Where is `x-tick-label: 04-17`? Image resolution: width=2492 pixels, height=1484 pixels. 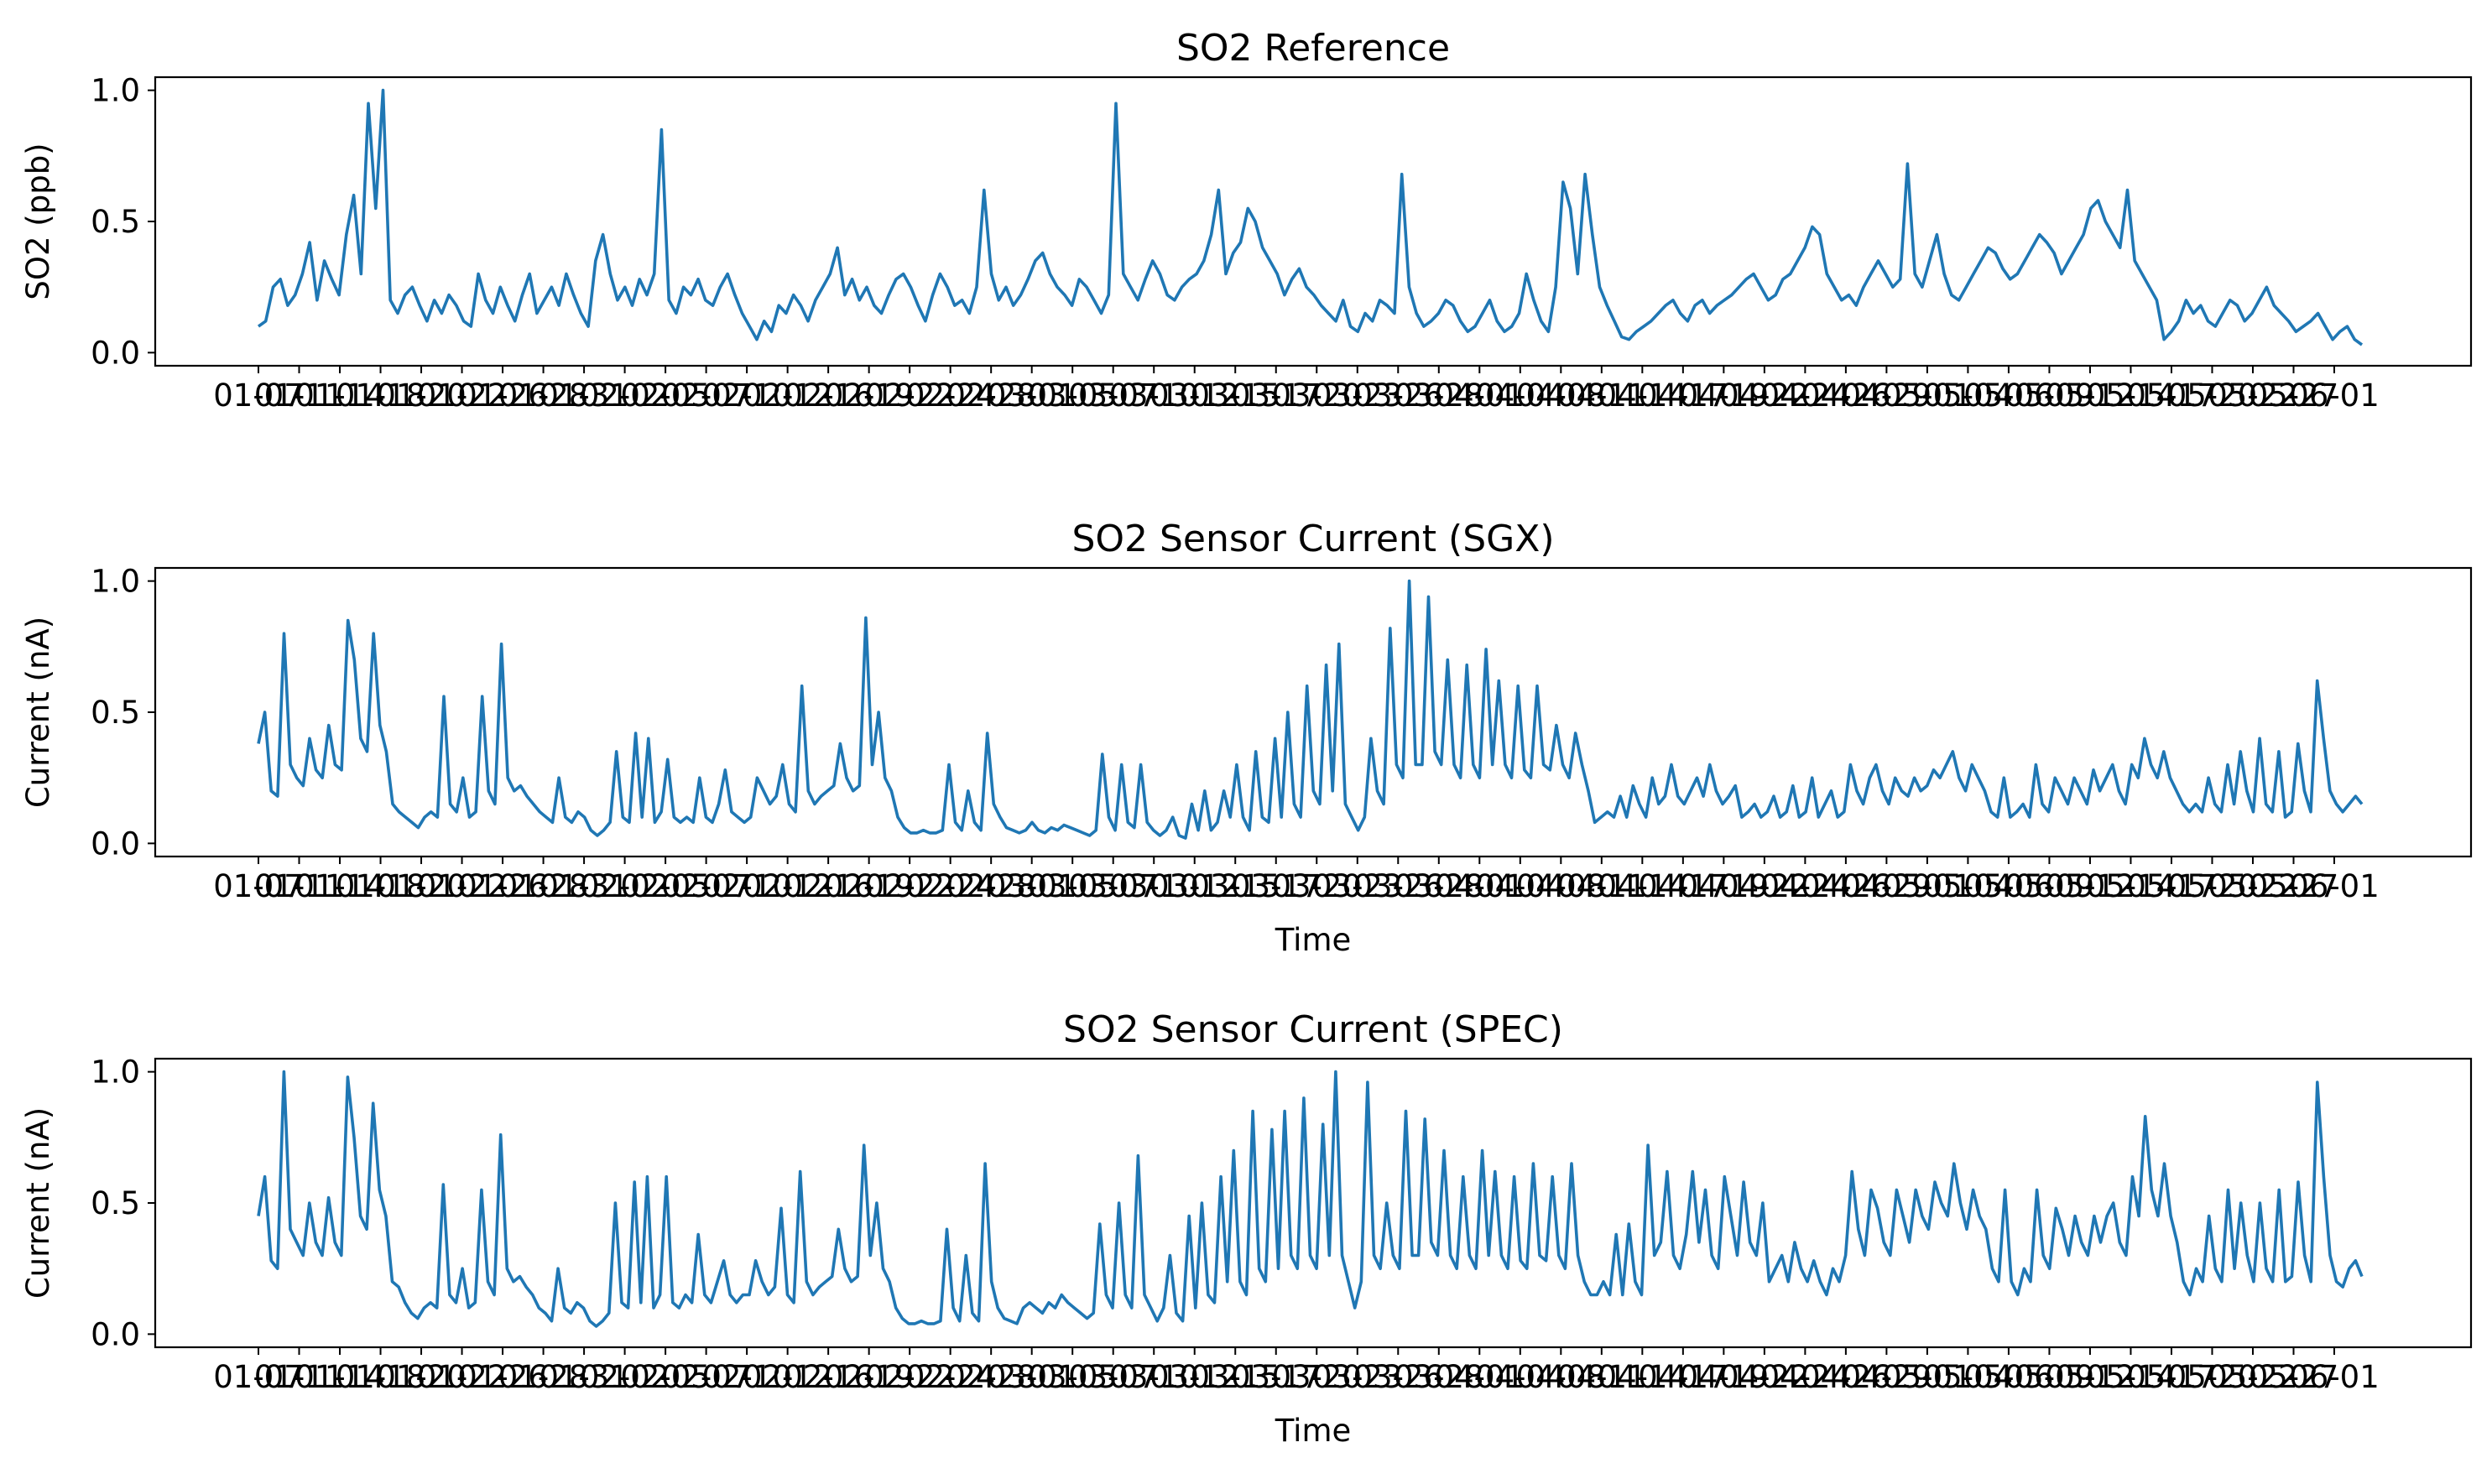 x-tick-label: 04-17 is located at coordinates (1683, 396).